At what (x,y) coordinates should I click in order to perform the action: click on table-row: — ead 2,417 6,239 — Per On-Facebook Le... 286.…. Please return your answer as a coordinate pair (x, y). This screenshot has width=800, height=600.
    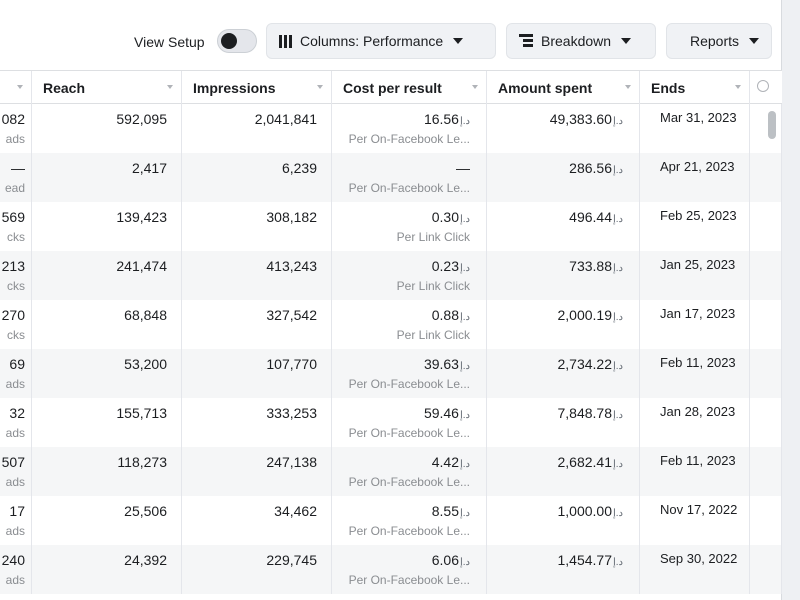
    Looking at the image, I should click on (391, 177).